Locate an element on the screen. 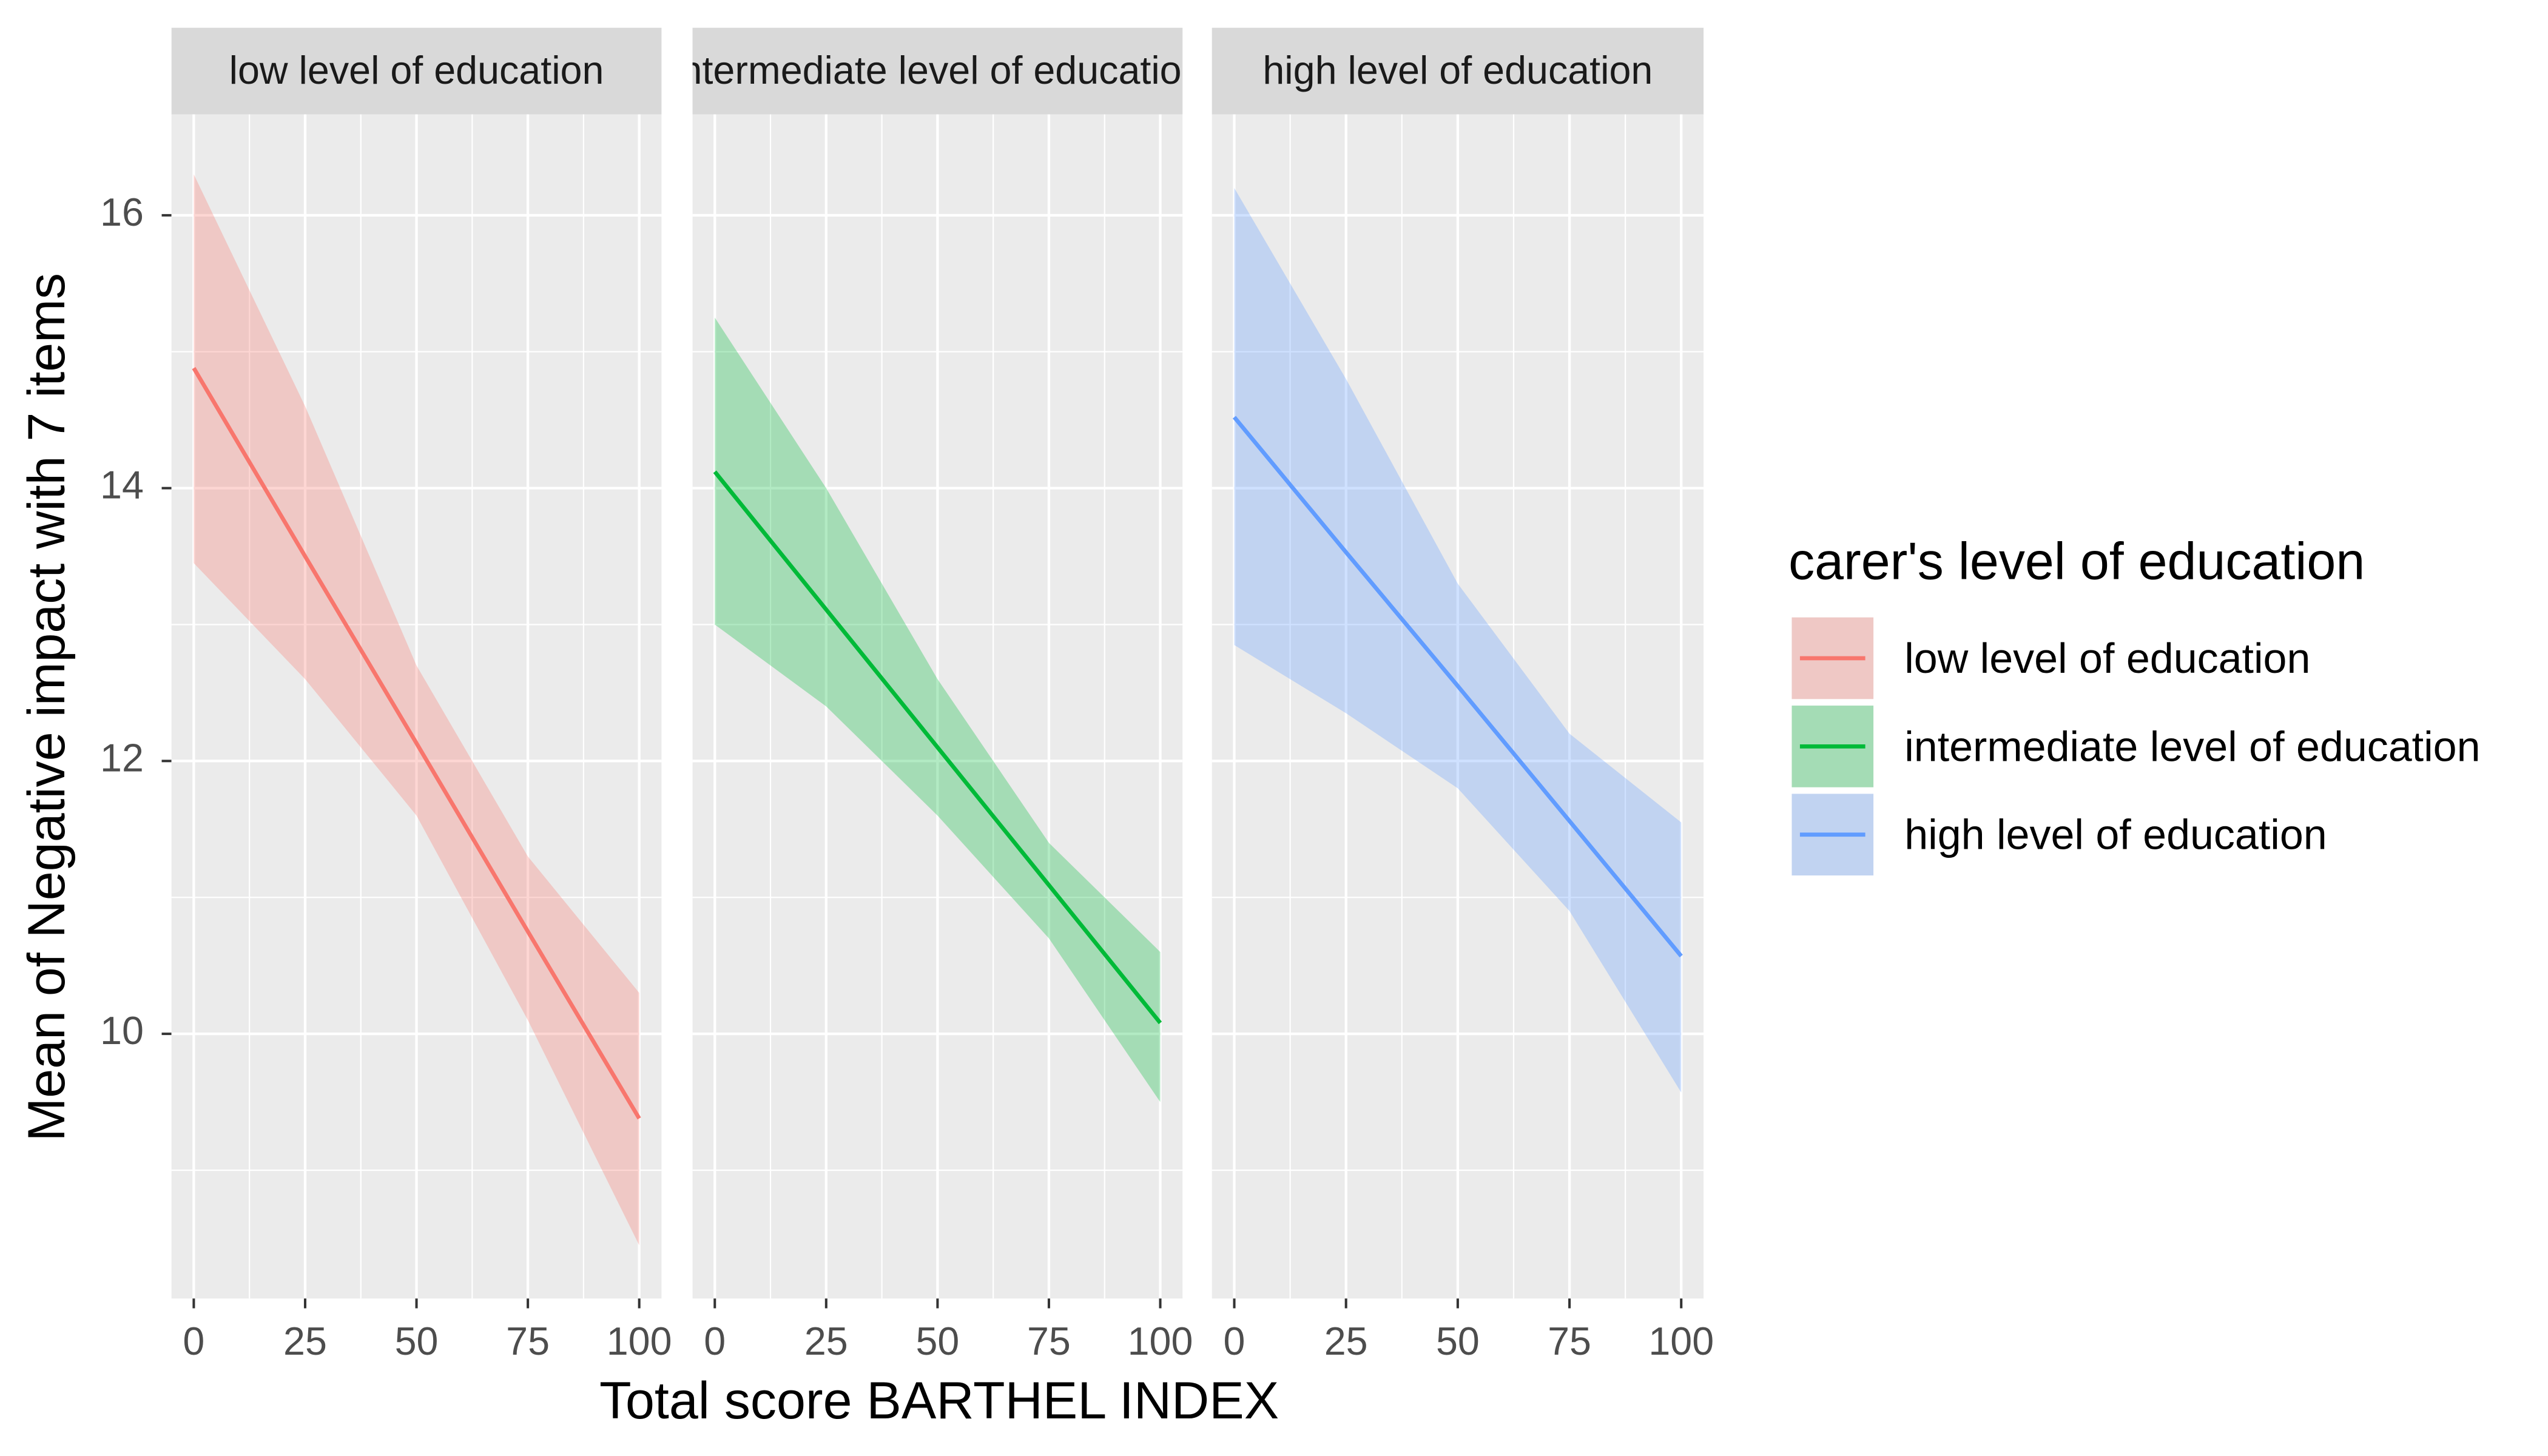 The width and height of the screenshot is (2548, 1456). y-tick-label: 16 is located at coordinates (122, 212).